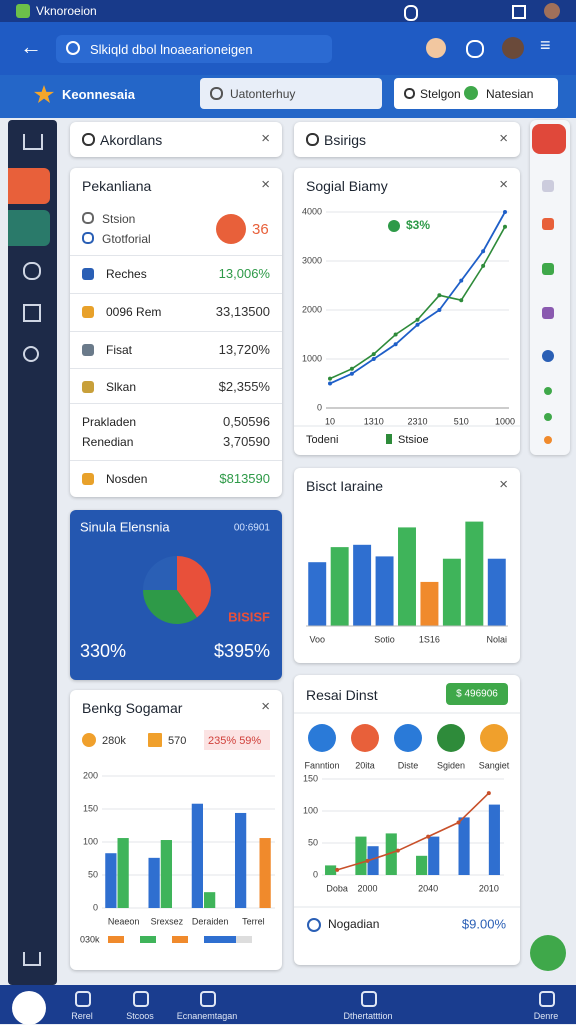 The width and height of the screenshot is (576, 1025). What do you see at coordinates (194, 49) in the screenshot?
I see `search-box: Slkiqld dbol lnoaearioneigen` at bounding box center [194, 49].